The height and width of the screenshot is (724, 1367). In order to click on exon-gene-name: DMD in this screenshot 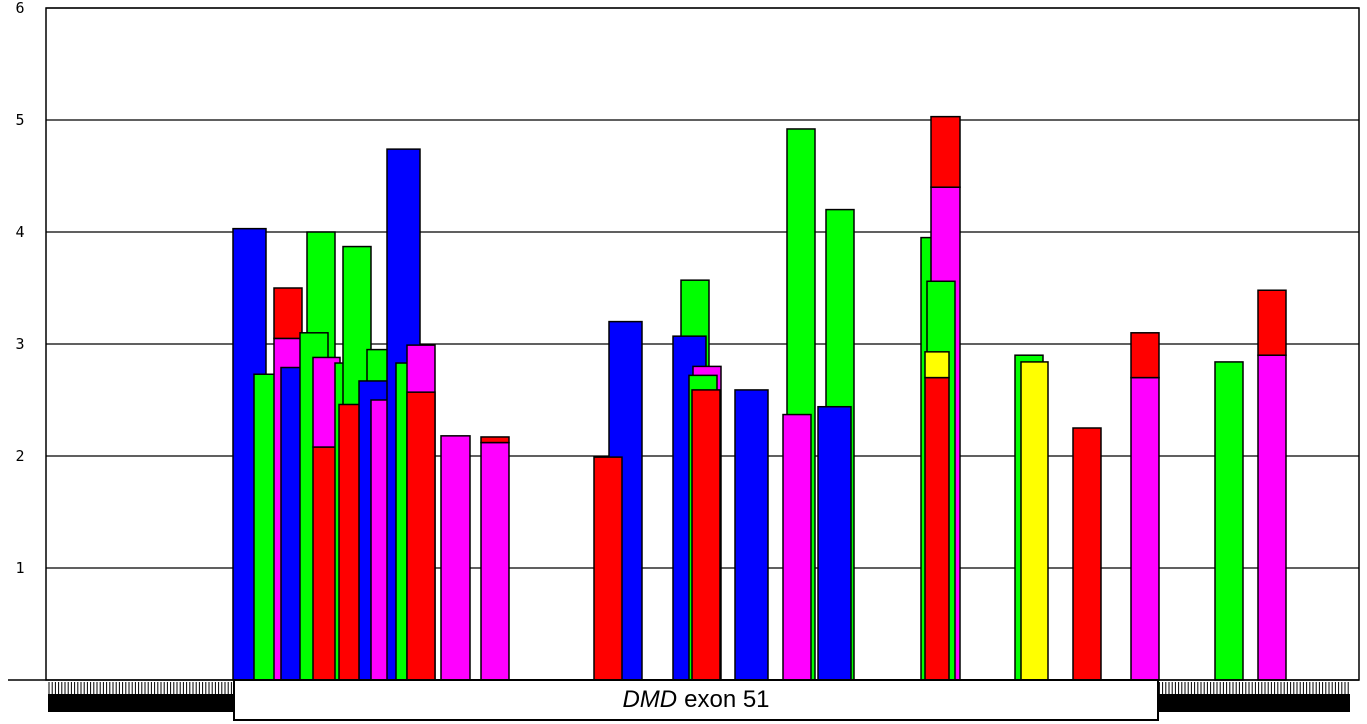, I will do `click(650, 699)`.